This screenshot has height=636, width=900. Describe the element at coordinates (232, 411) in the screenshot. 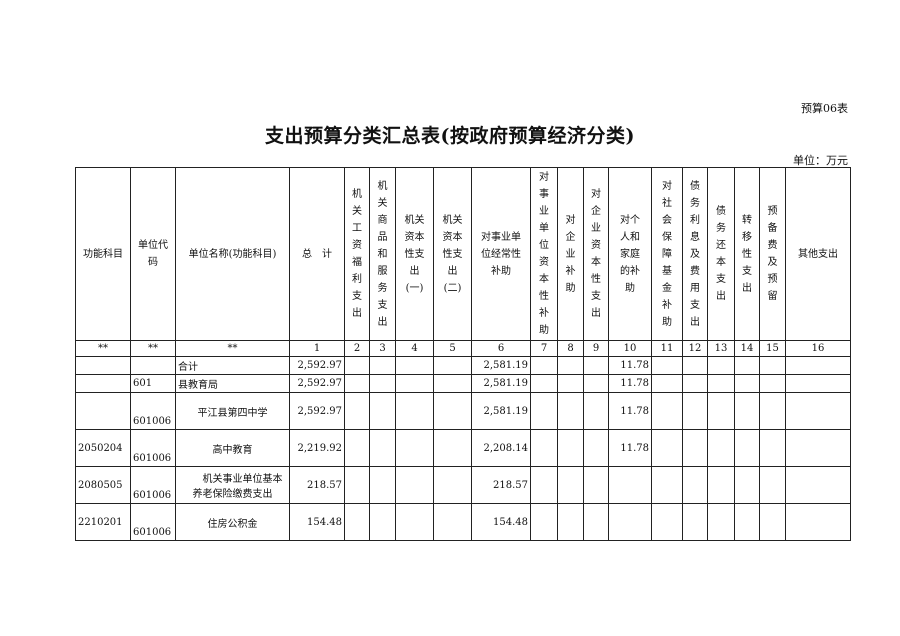

I see `unit-name-cell: 平江县第四中学` at that location.